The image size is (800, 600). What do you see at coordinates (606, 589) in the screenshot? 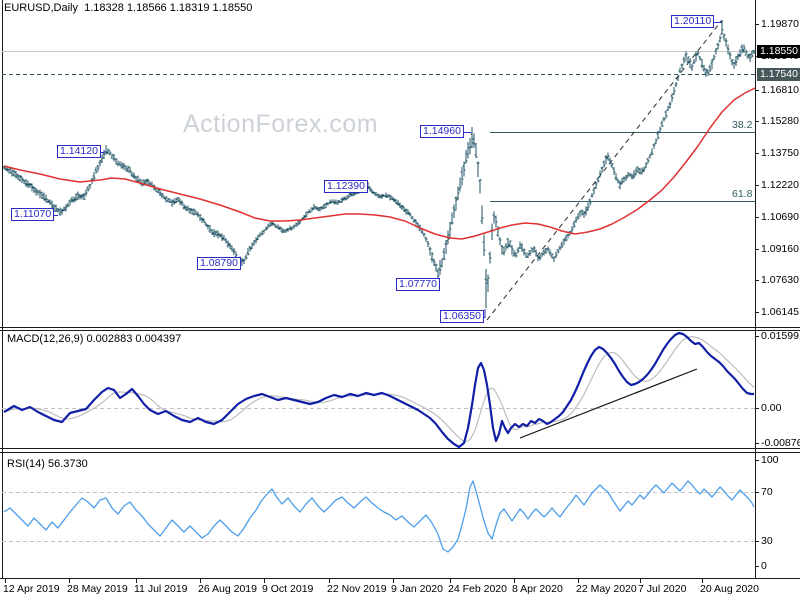
I see `date-label: 22 May 2020` at bounding box center [606, 589].